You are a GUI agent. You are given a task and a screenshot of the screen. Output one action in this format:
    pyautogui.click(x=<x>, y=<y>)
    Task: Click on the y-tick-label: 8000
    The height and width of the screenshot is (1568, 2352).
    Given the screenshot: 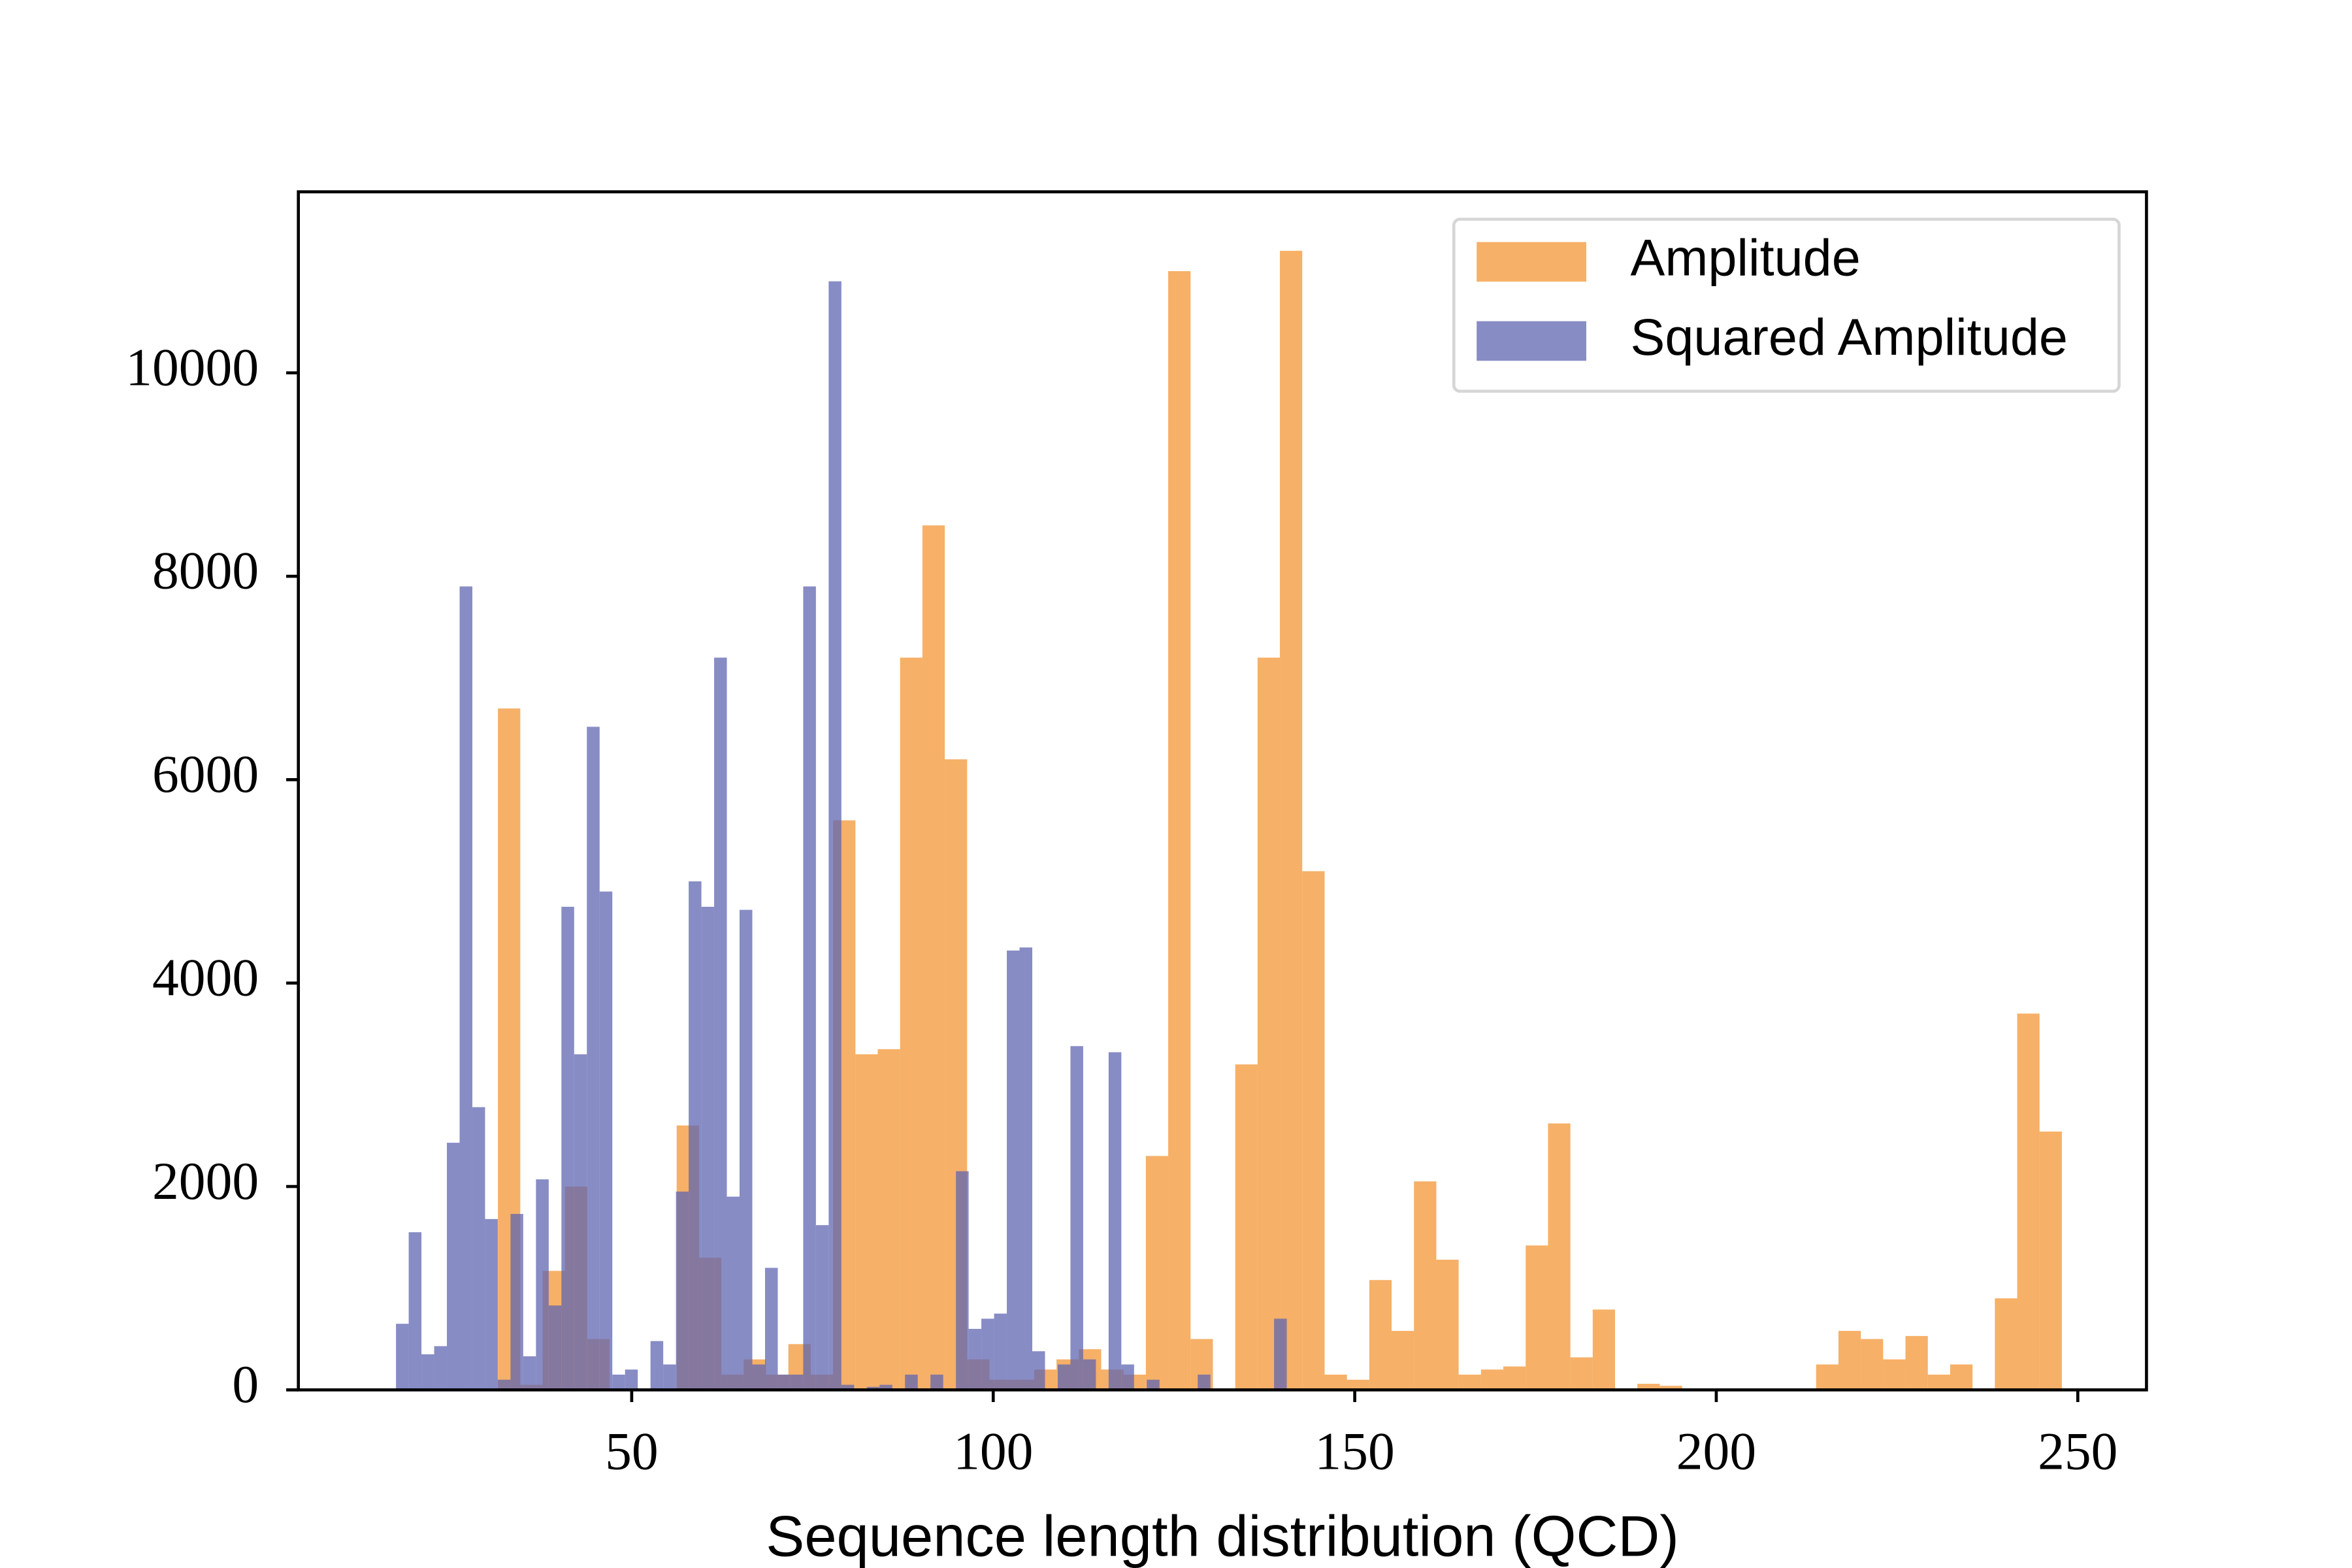 What is the action you would take?
    pyautogui.click(x=205, y=570)
    